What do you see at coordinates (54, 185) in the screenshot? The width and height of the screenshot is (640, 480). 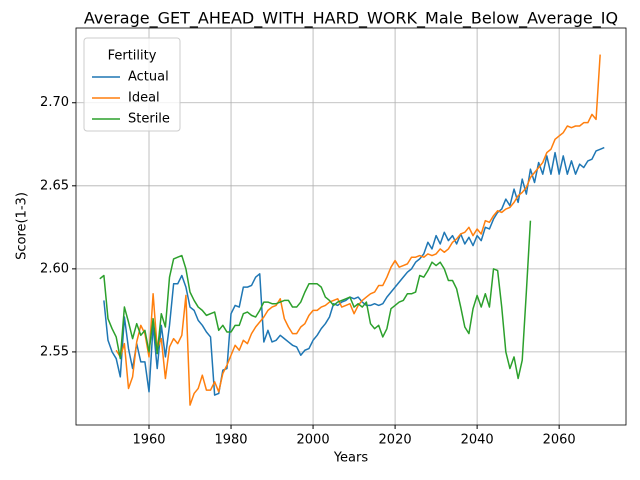 I see `y-tick-label: 2.65` at bounding box center [54, 185].